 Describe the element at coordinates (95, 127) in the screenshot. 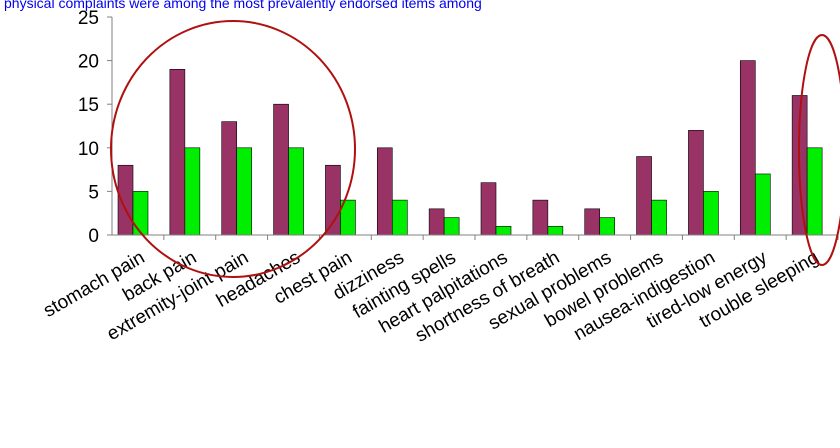

I see `y-axis: 0 5 10 15 20 25` at that location.